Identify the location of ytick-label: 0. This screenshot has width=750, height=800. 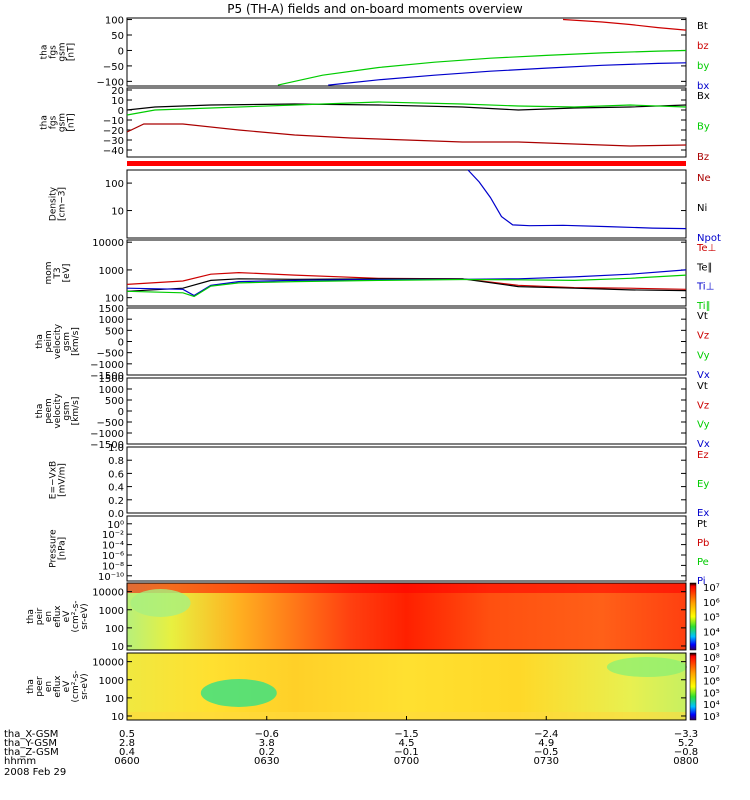
(121, 343).